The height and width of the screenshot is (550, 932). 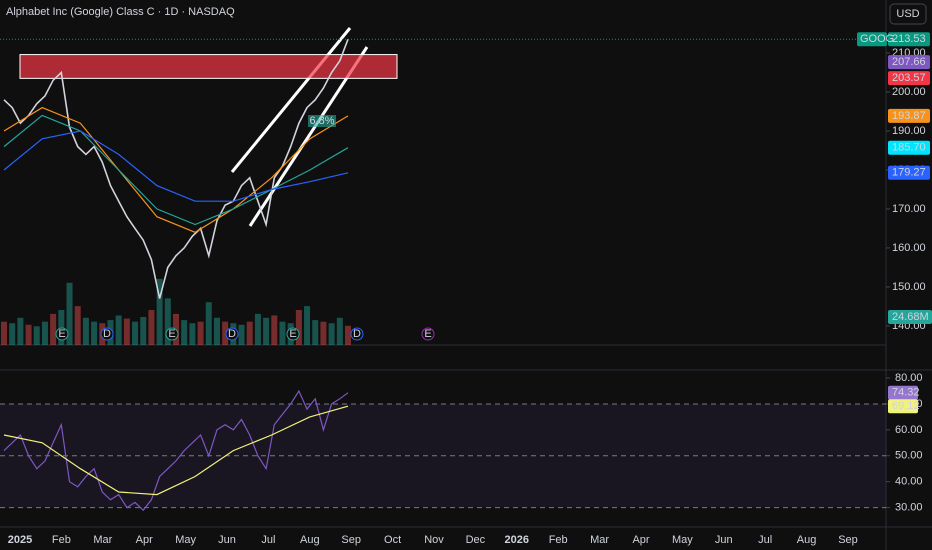 I want to click on rsi-tick-label: 60.00, so click(x=909, y=430).